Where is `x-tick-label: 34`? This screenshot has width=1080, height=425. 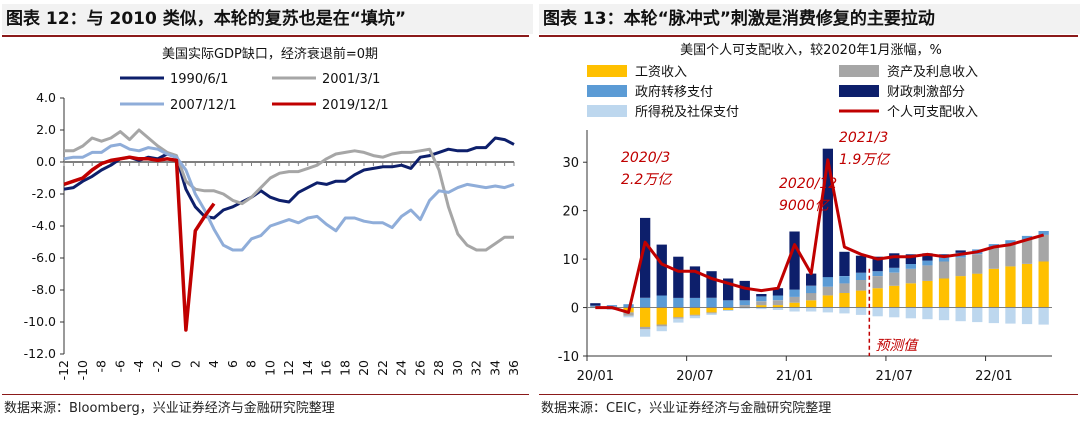 x-tick-label: 34 is located at coordinates (494, 368).